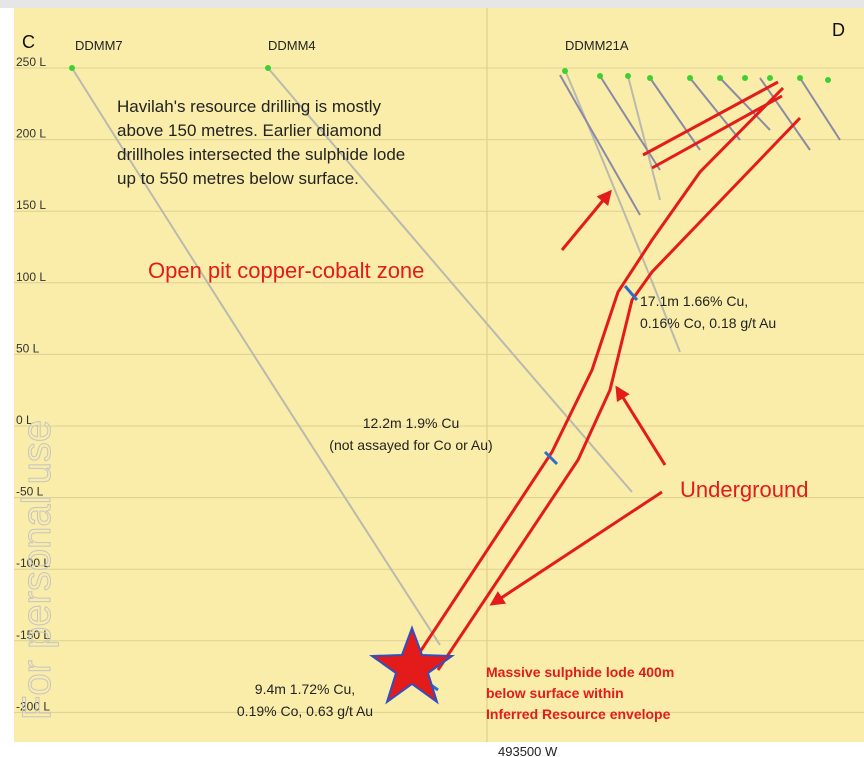 The height and width of the screenshot is (757, 864). What do you see at coordinates (31, 277) in the screenshot?
I see `level-label: 100 L` at bounding box center [31, 277].